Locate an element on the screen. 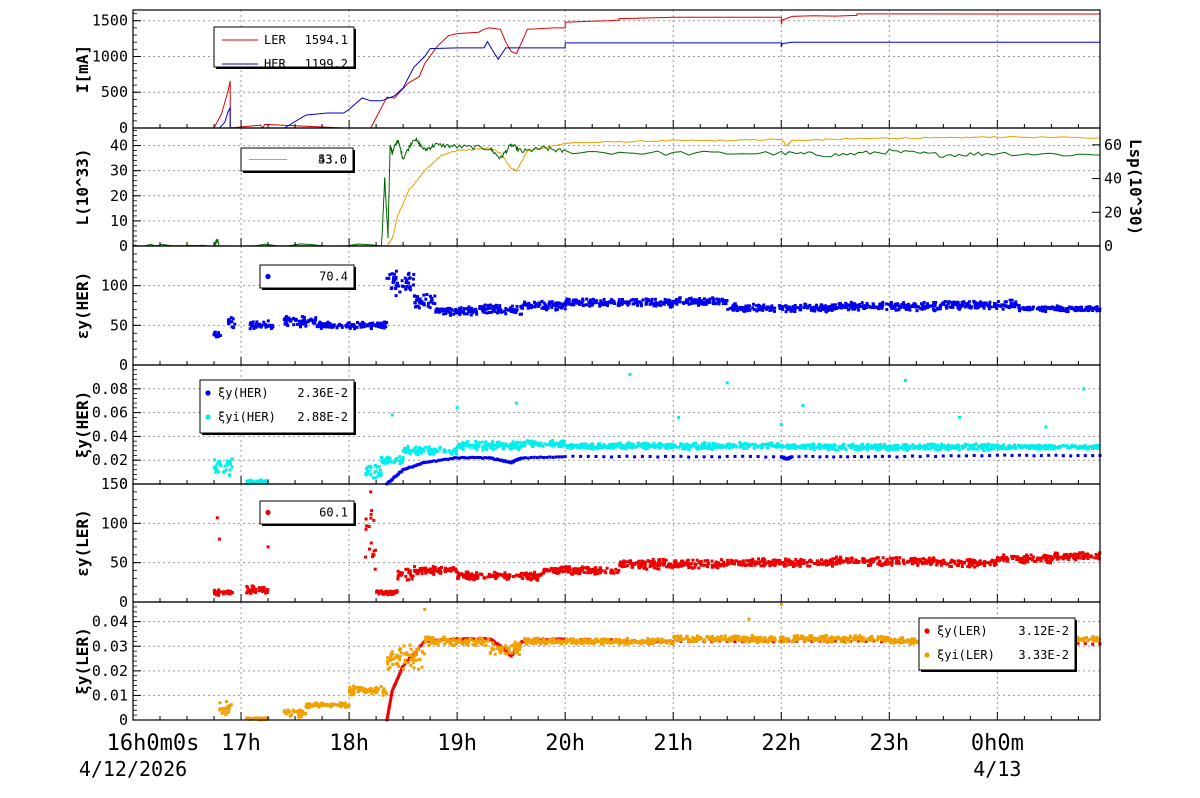  legend-value: 53.0 is located at coordinates (332, 160).